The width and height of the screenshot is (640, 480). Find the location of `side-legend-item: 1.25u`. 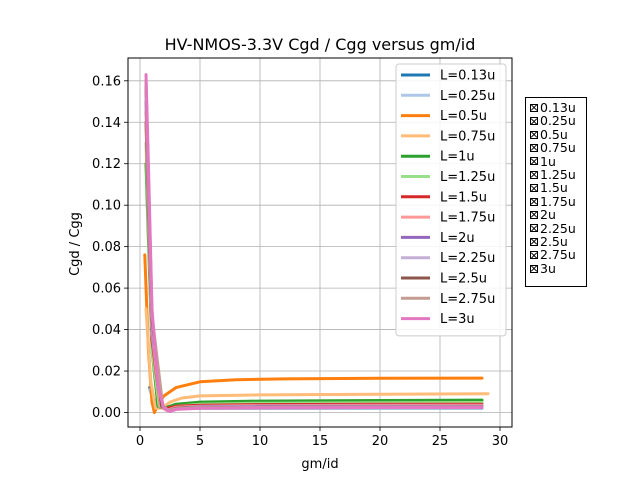

side-legend-item: 1.25u is located at coordinates (558, 174).